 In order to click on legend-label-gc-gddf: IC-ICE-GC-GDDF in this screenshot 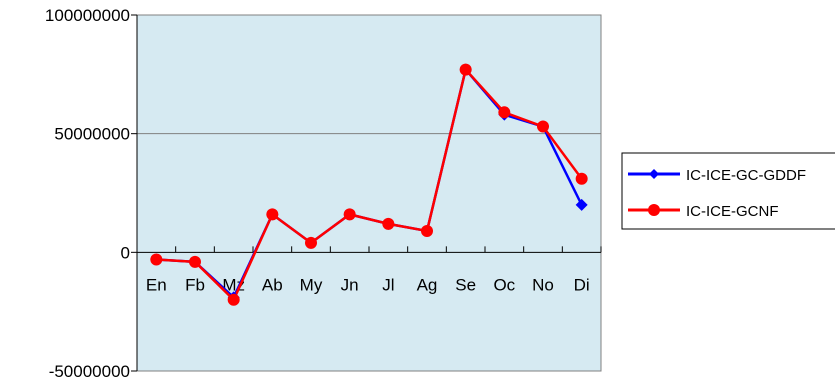, I will do `click(746, 175)`.